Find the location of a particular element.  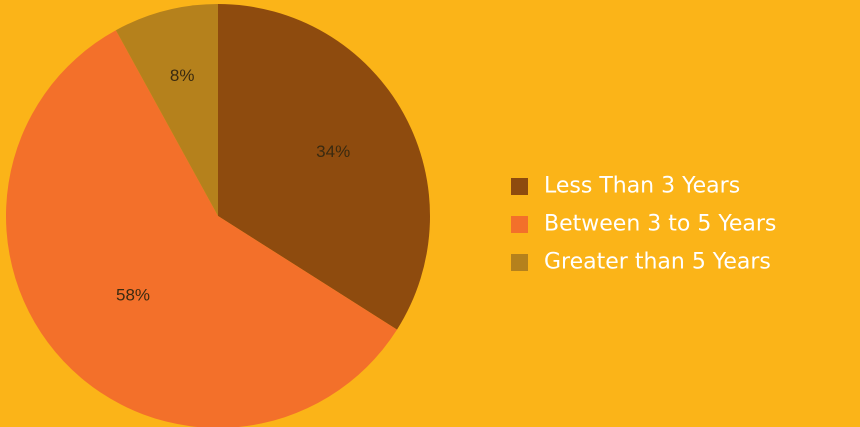

pie-data-label: 34% is located at coordinates (333, 151).